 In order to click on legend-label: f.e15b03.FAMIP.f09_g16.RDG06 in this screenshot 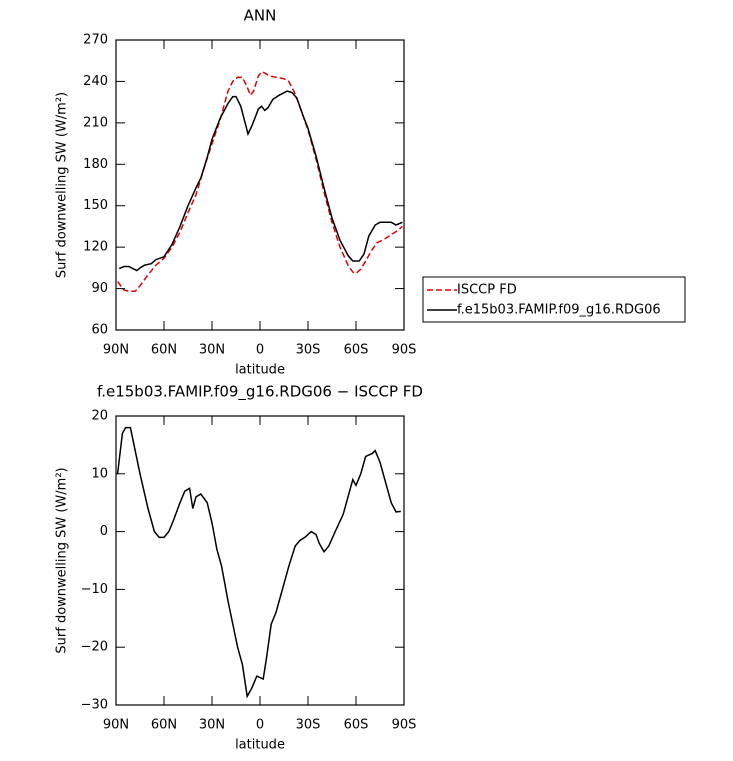, I will do `click(559, 310)`.